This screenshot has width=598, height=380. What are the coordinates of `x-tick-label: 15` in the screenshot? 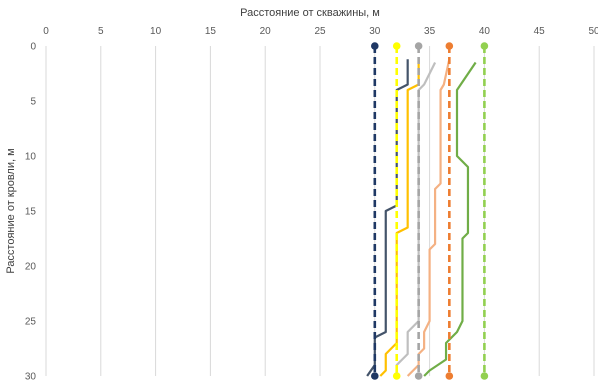 It's located at (211, 31).